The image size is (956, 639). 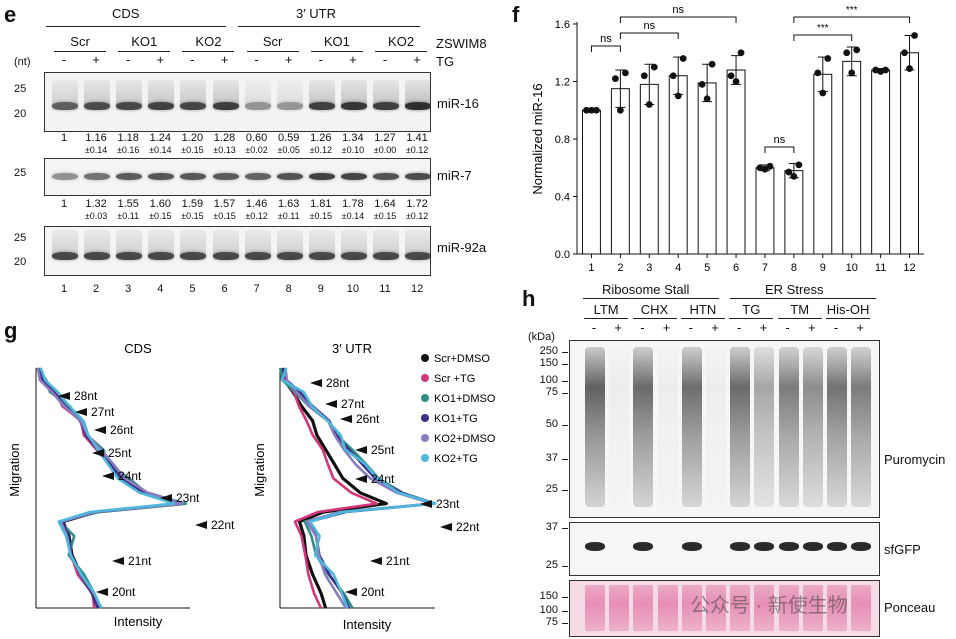 What do you see at coordinates (565, 597) in the screenshot?
I see `ponceau-marker-tick` at bounding box center [565, 597].